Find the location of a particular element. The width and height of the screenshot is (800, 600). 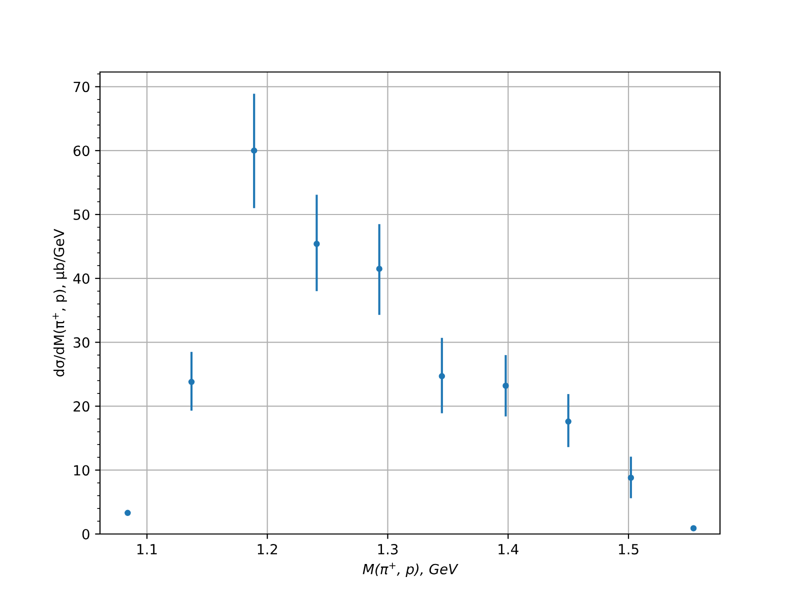

x-axis-title: M(π$^{+}$, p), GeV is located at coordinates (410, 570).